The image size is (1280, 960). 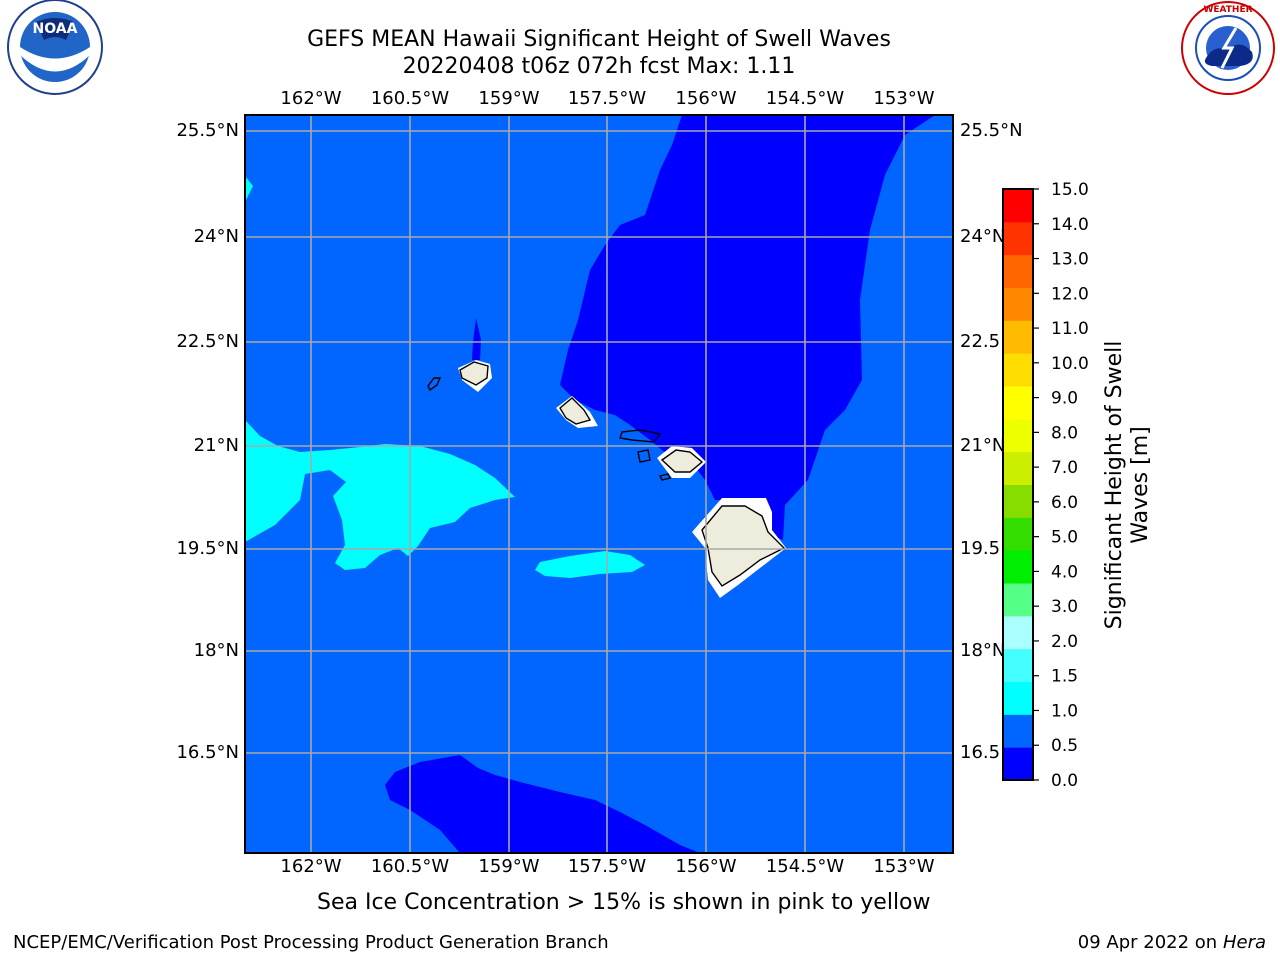 What do you see at coordinates (980, 341) in the screenshot?
I see `lat-tick-right: 22.5` at bounding box center [980, 341].